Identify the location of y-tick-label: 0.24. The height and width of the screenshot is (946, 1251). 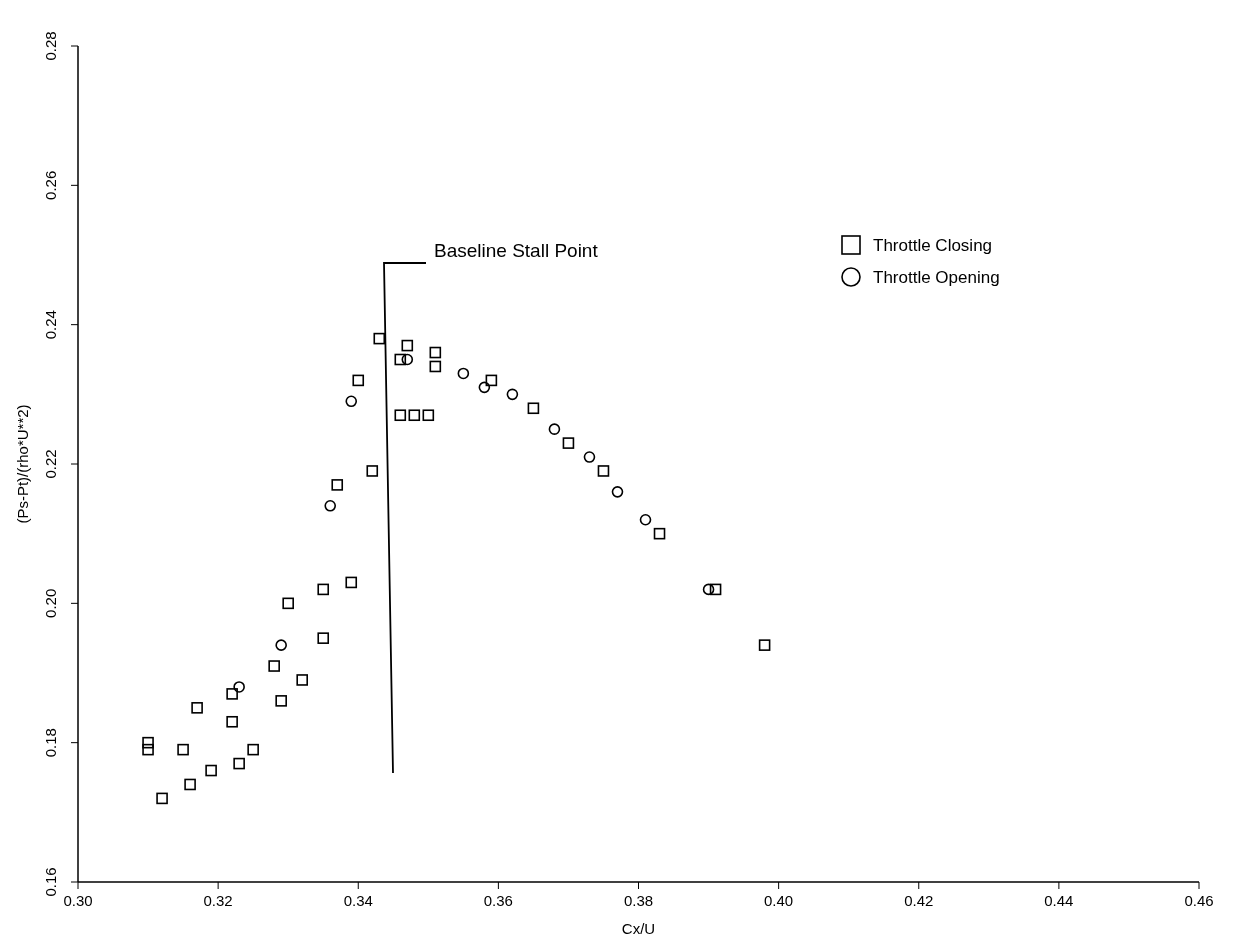
(50, 325).